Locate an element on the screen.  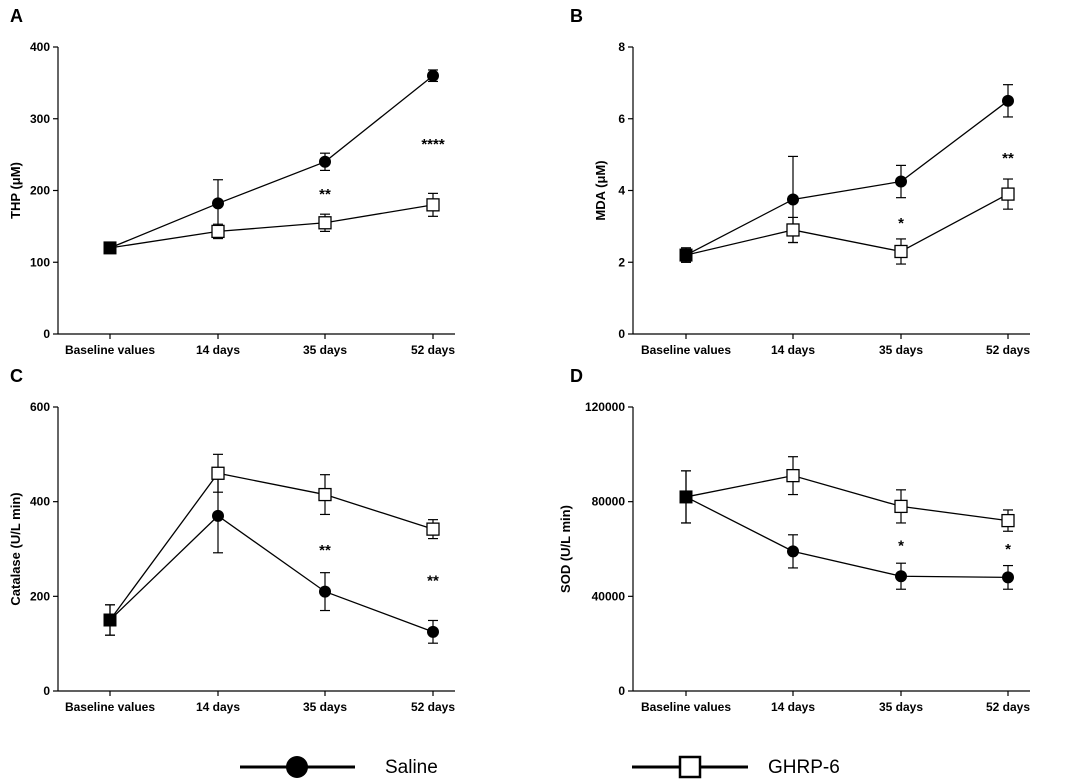
panel-d-ytick-label: 0 is located at coordinates (621, 691).